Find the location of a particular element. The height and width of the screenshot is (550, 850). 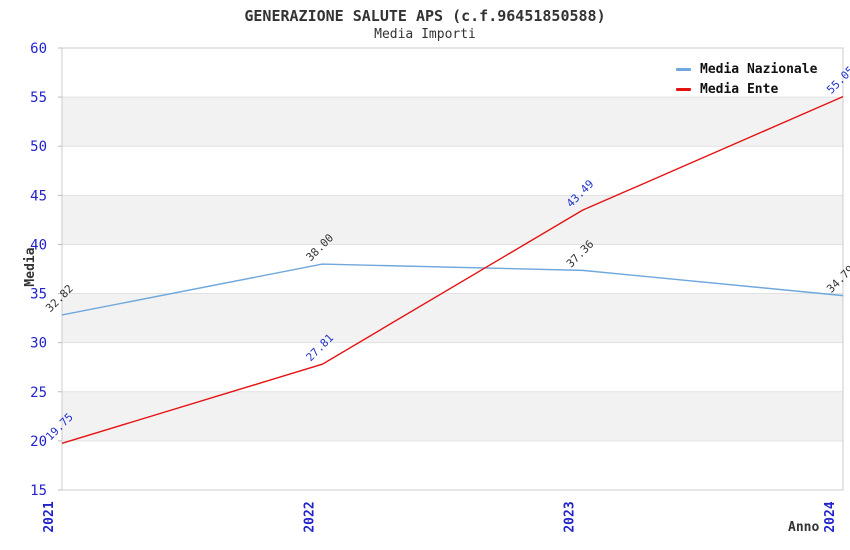

y-tick-label: 30 is located at coordinates (38, 344).